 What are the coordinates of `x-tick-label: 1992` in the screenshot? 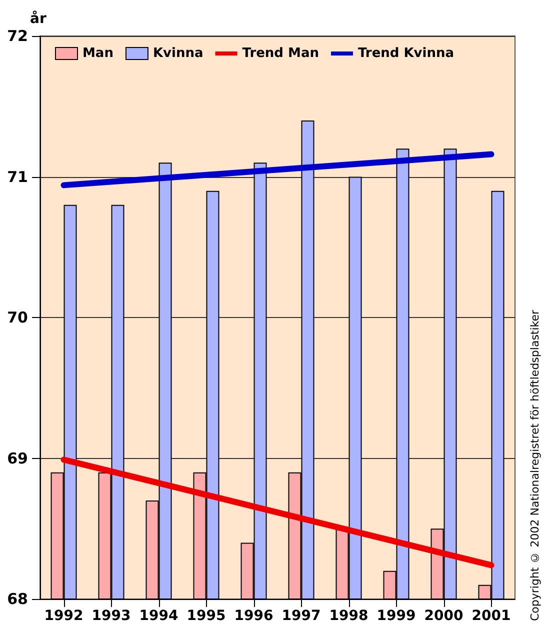 It's located at (64, 616).